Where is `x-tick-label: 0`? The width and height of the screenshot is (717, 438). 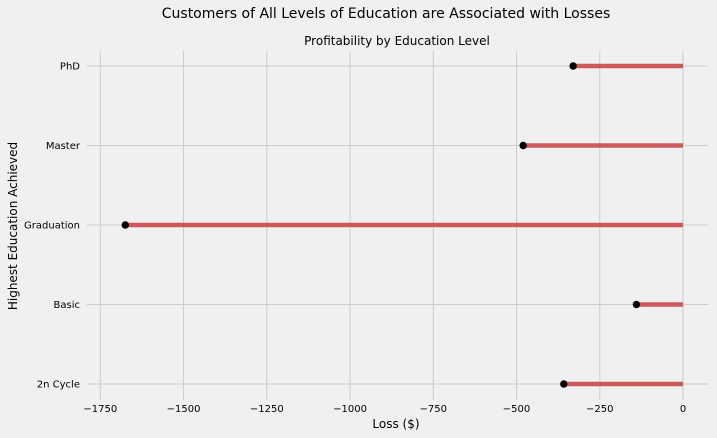
x-tick-label: 0 is located at coordinates (683, 409).